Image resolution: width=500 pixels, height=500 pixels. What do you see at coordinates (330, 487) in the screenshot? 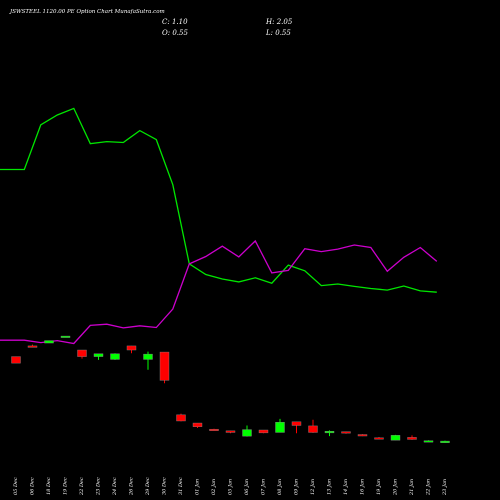
I see `x-tick-label: 13 Jan` at bounding box center [330, 487].